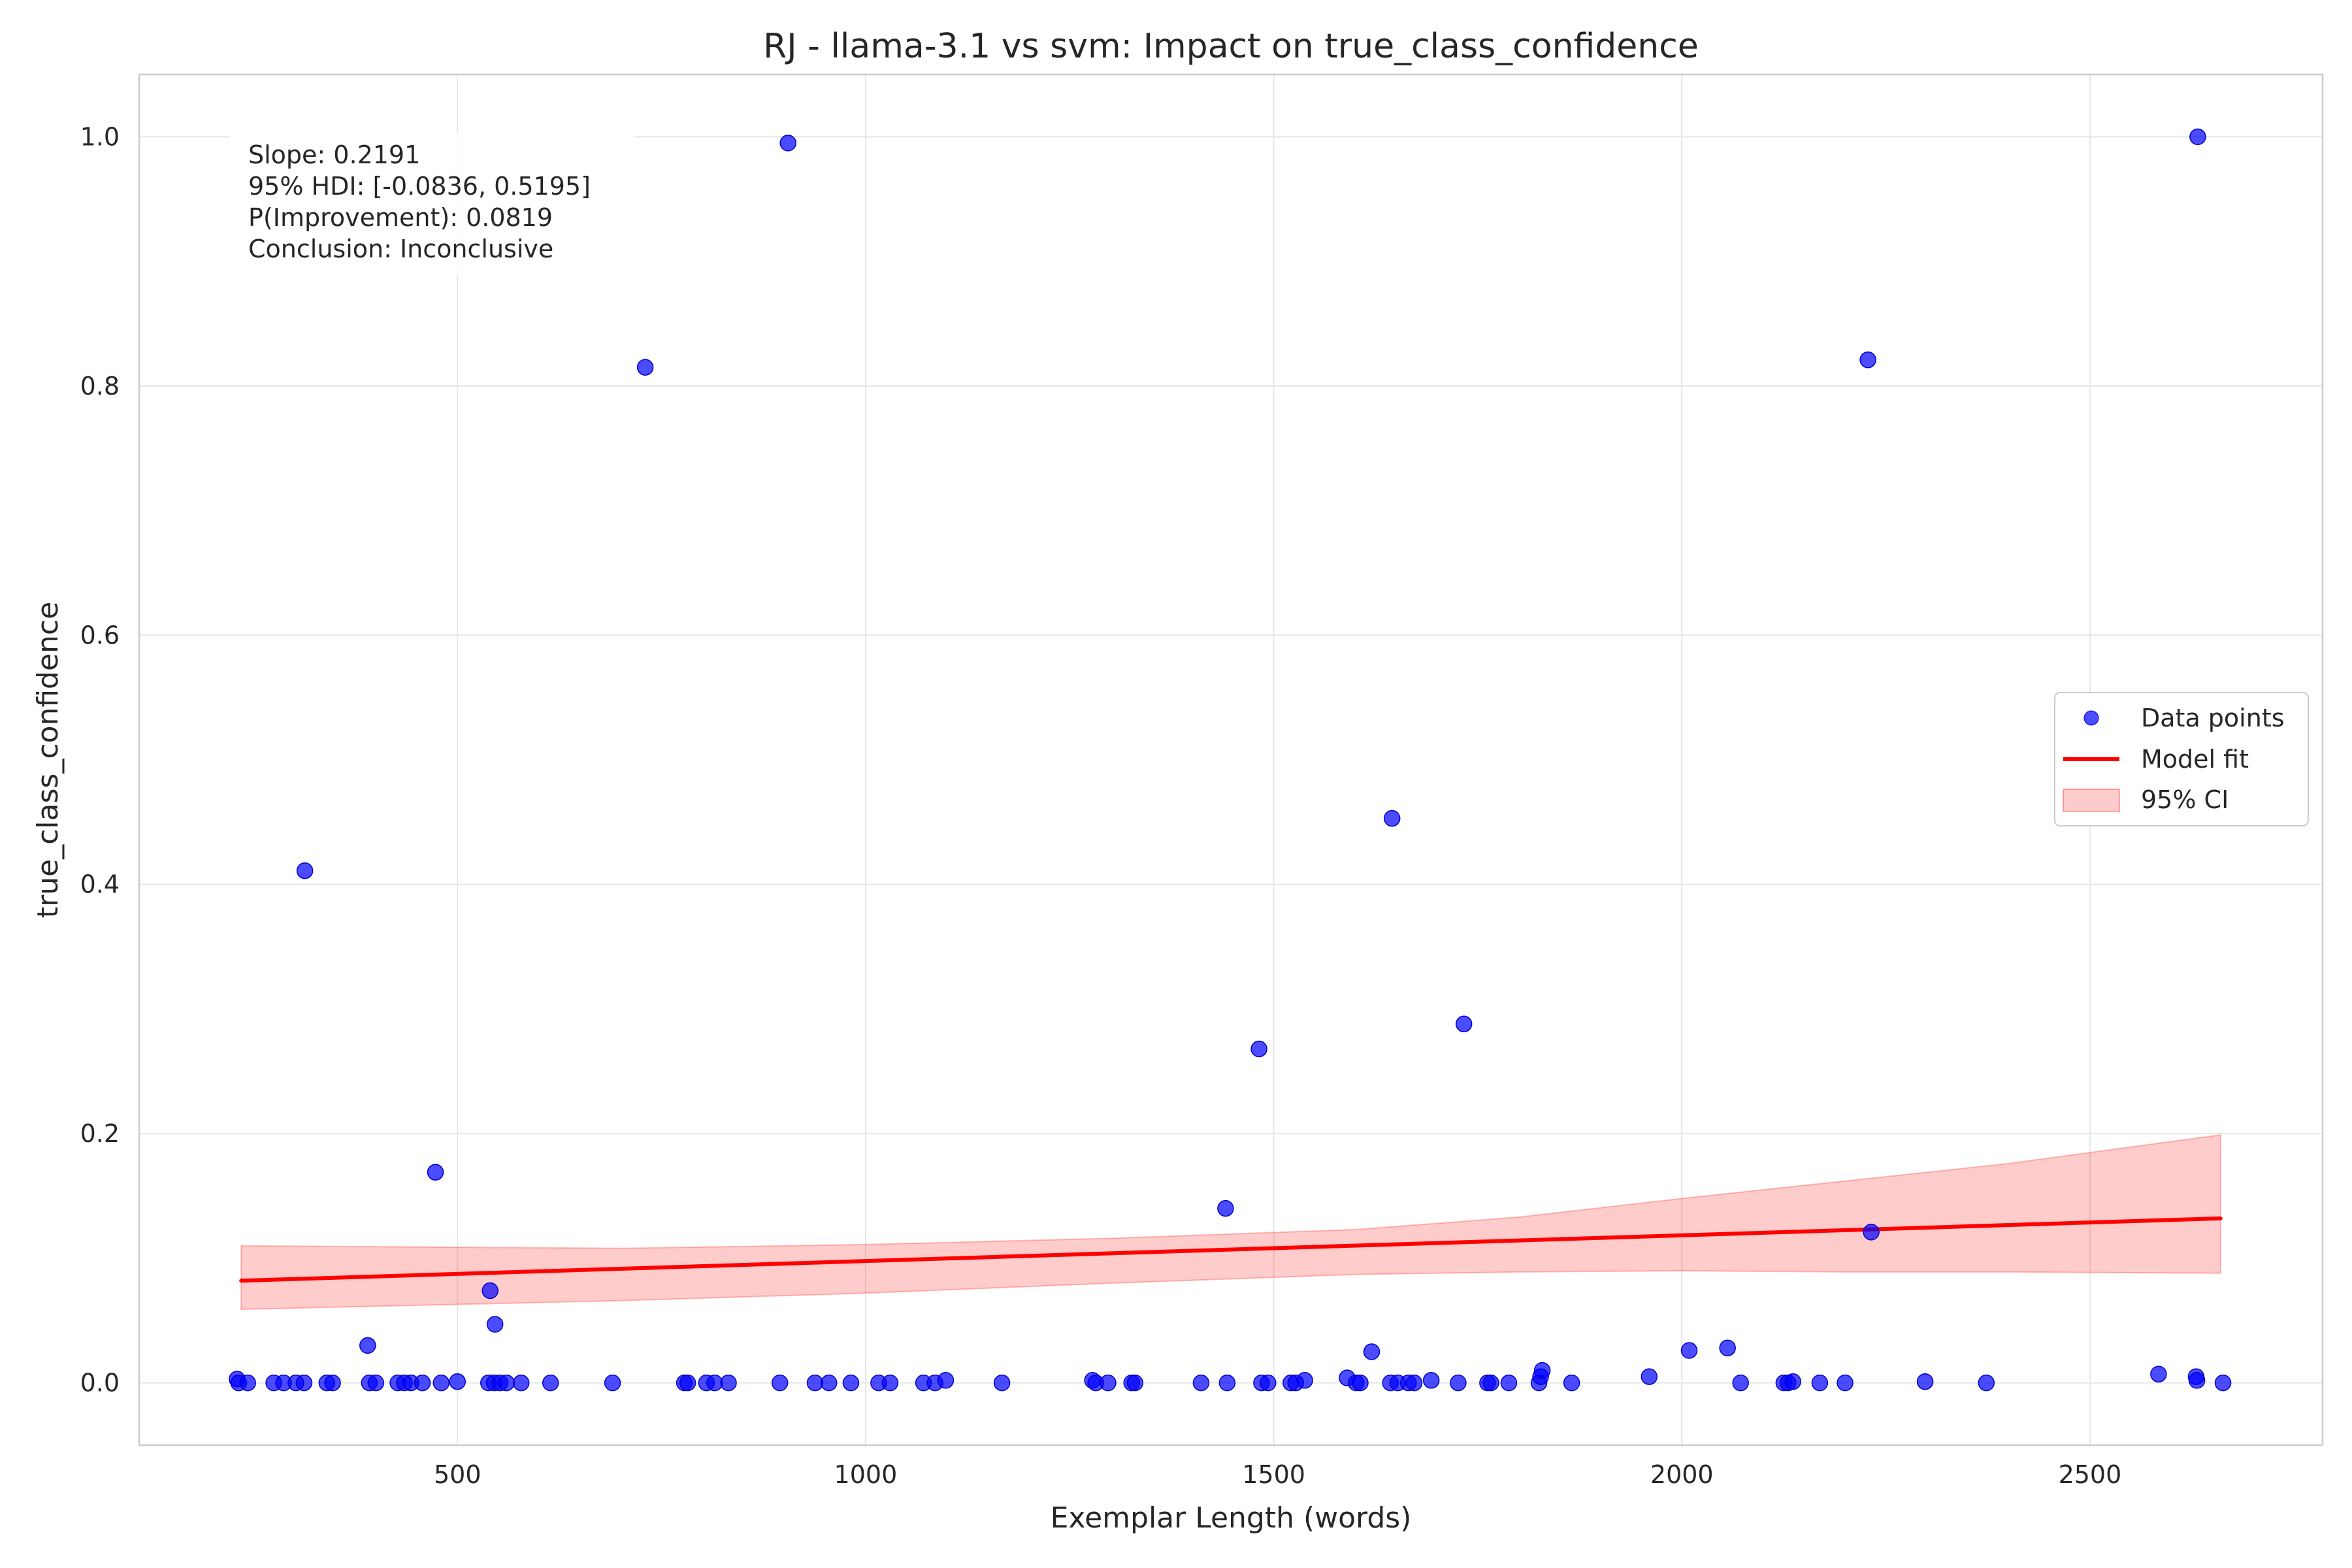 Image resolution: width=2352 pixels, height=1568 pixels. I want to click on x-tick-label: 1000, so click(866, 1474).